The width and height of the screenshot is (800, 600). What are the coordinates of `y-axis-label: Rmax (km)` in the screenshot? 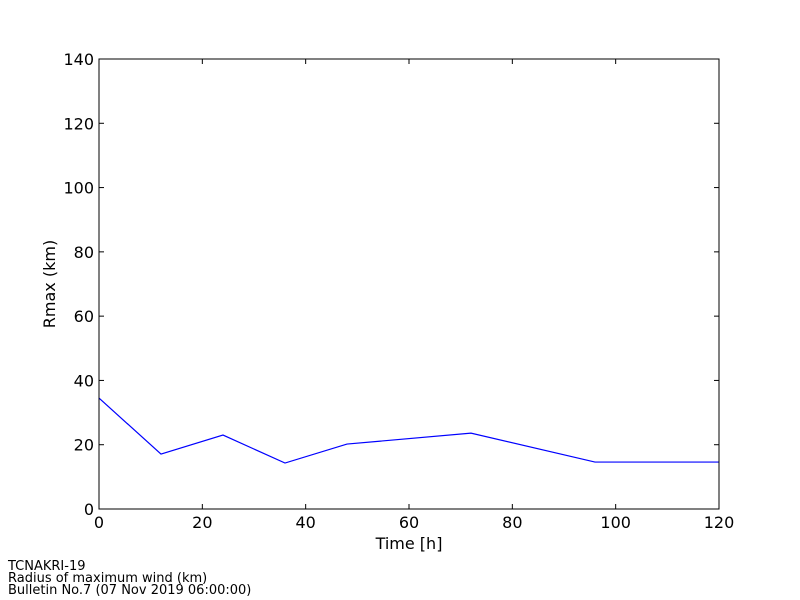 It's located at (49, 284).